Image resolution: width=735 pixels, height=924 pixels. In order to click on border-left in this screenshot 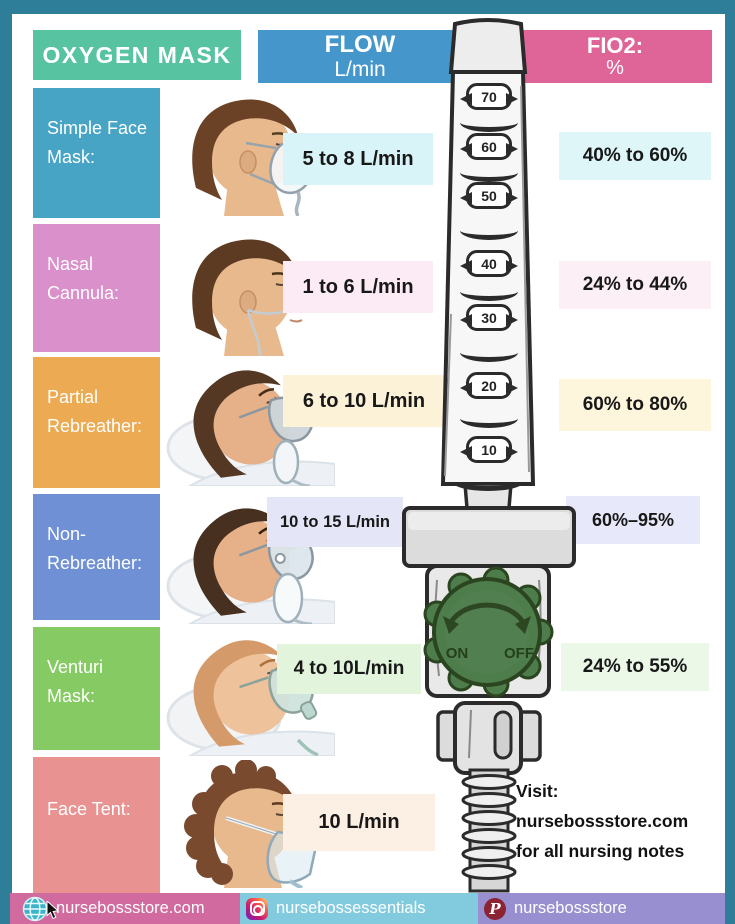, I will do `click(6, 462)`.